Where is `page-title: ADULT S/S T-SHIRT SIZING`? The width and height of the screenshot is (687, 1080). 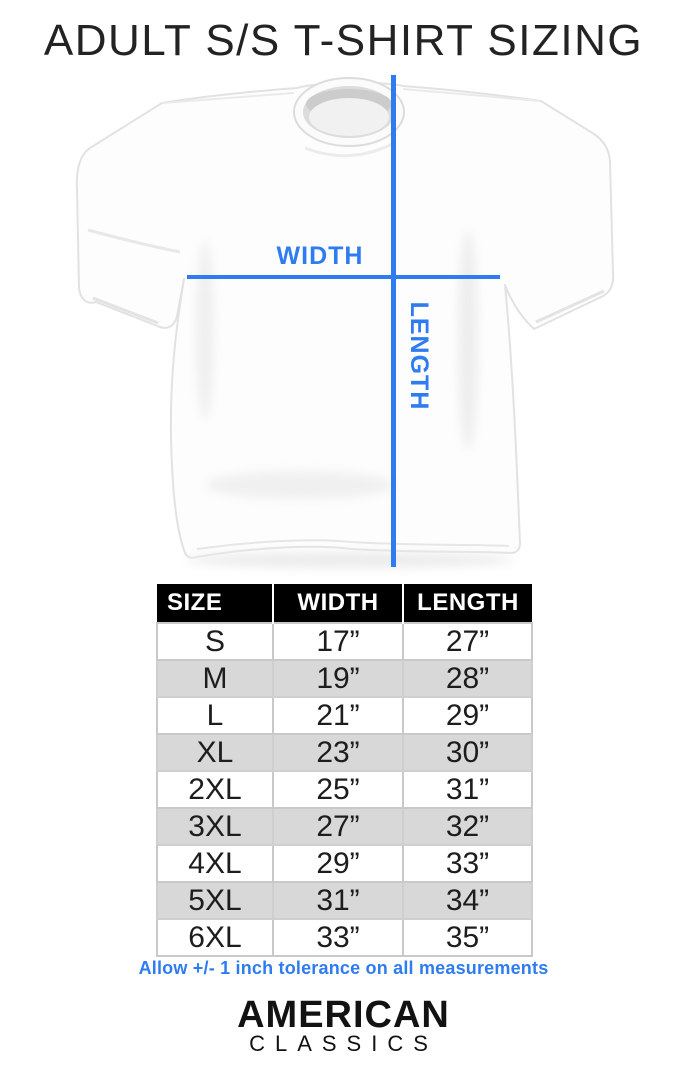
page-title: ADULT S/S T-SHIRT SIZING is located at coordinates (343, 40).